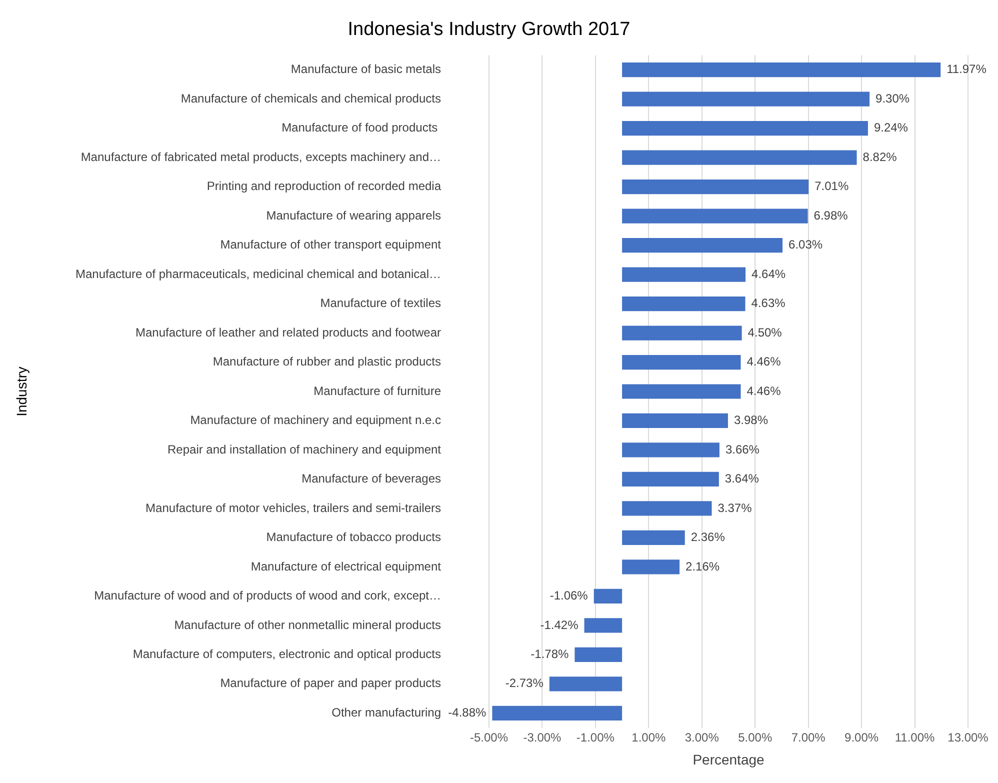  Describe the element at coordinates (742, 449) in the screenshot. I see `data-label: 3.66%` at that location.